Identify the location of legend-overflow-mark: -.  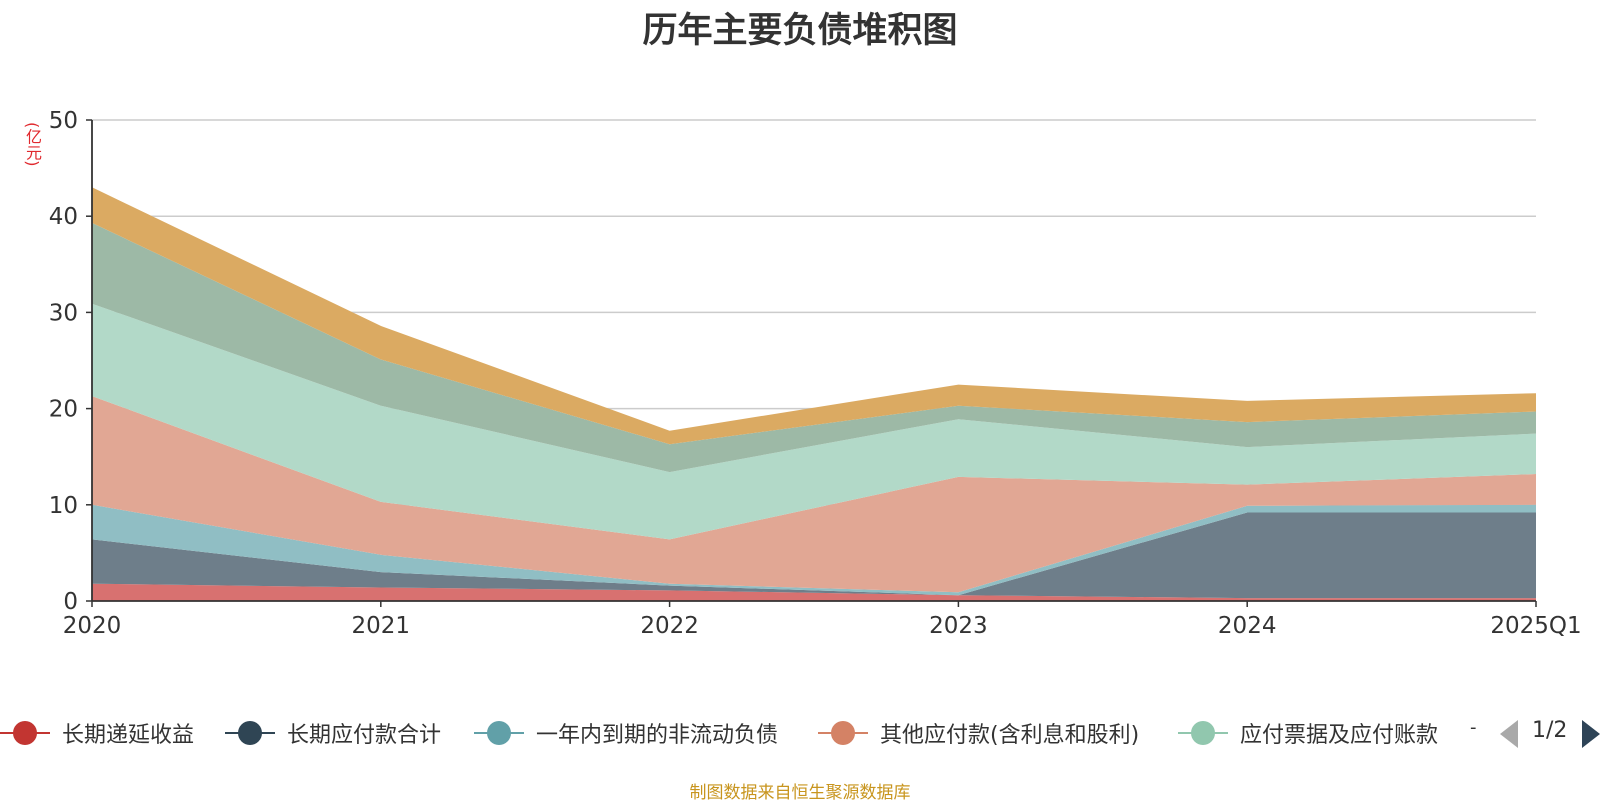
(1473, 727).